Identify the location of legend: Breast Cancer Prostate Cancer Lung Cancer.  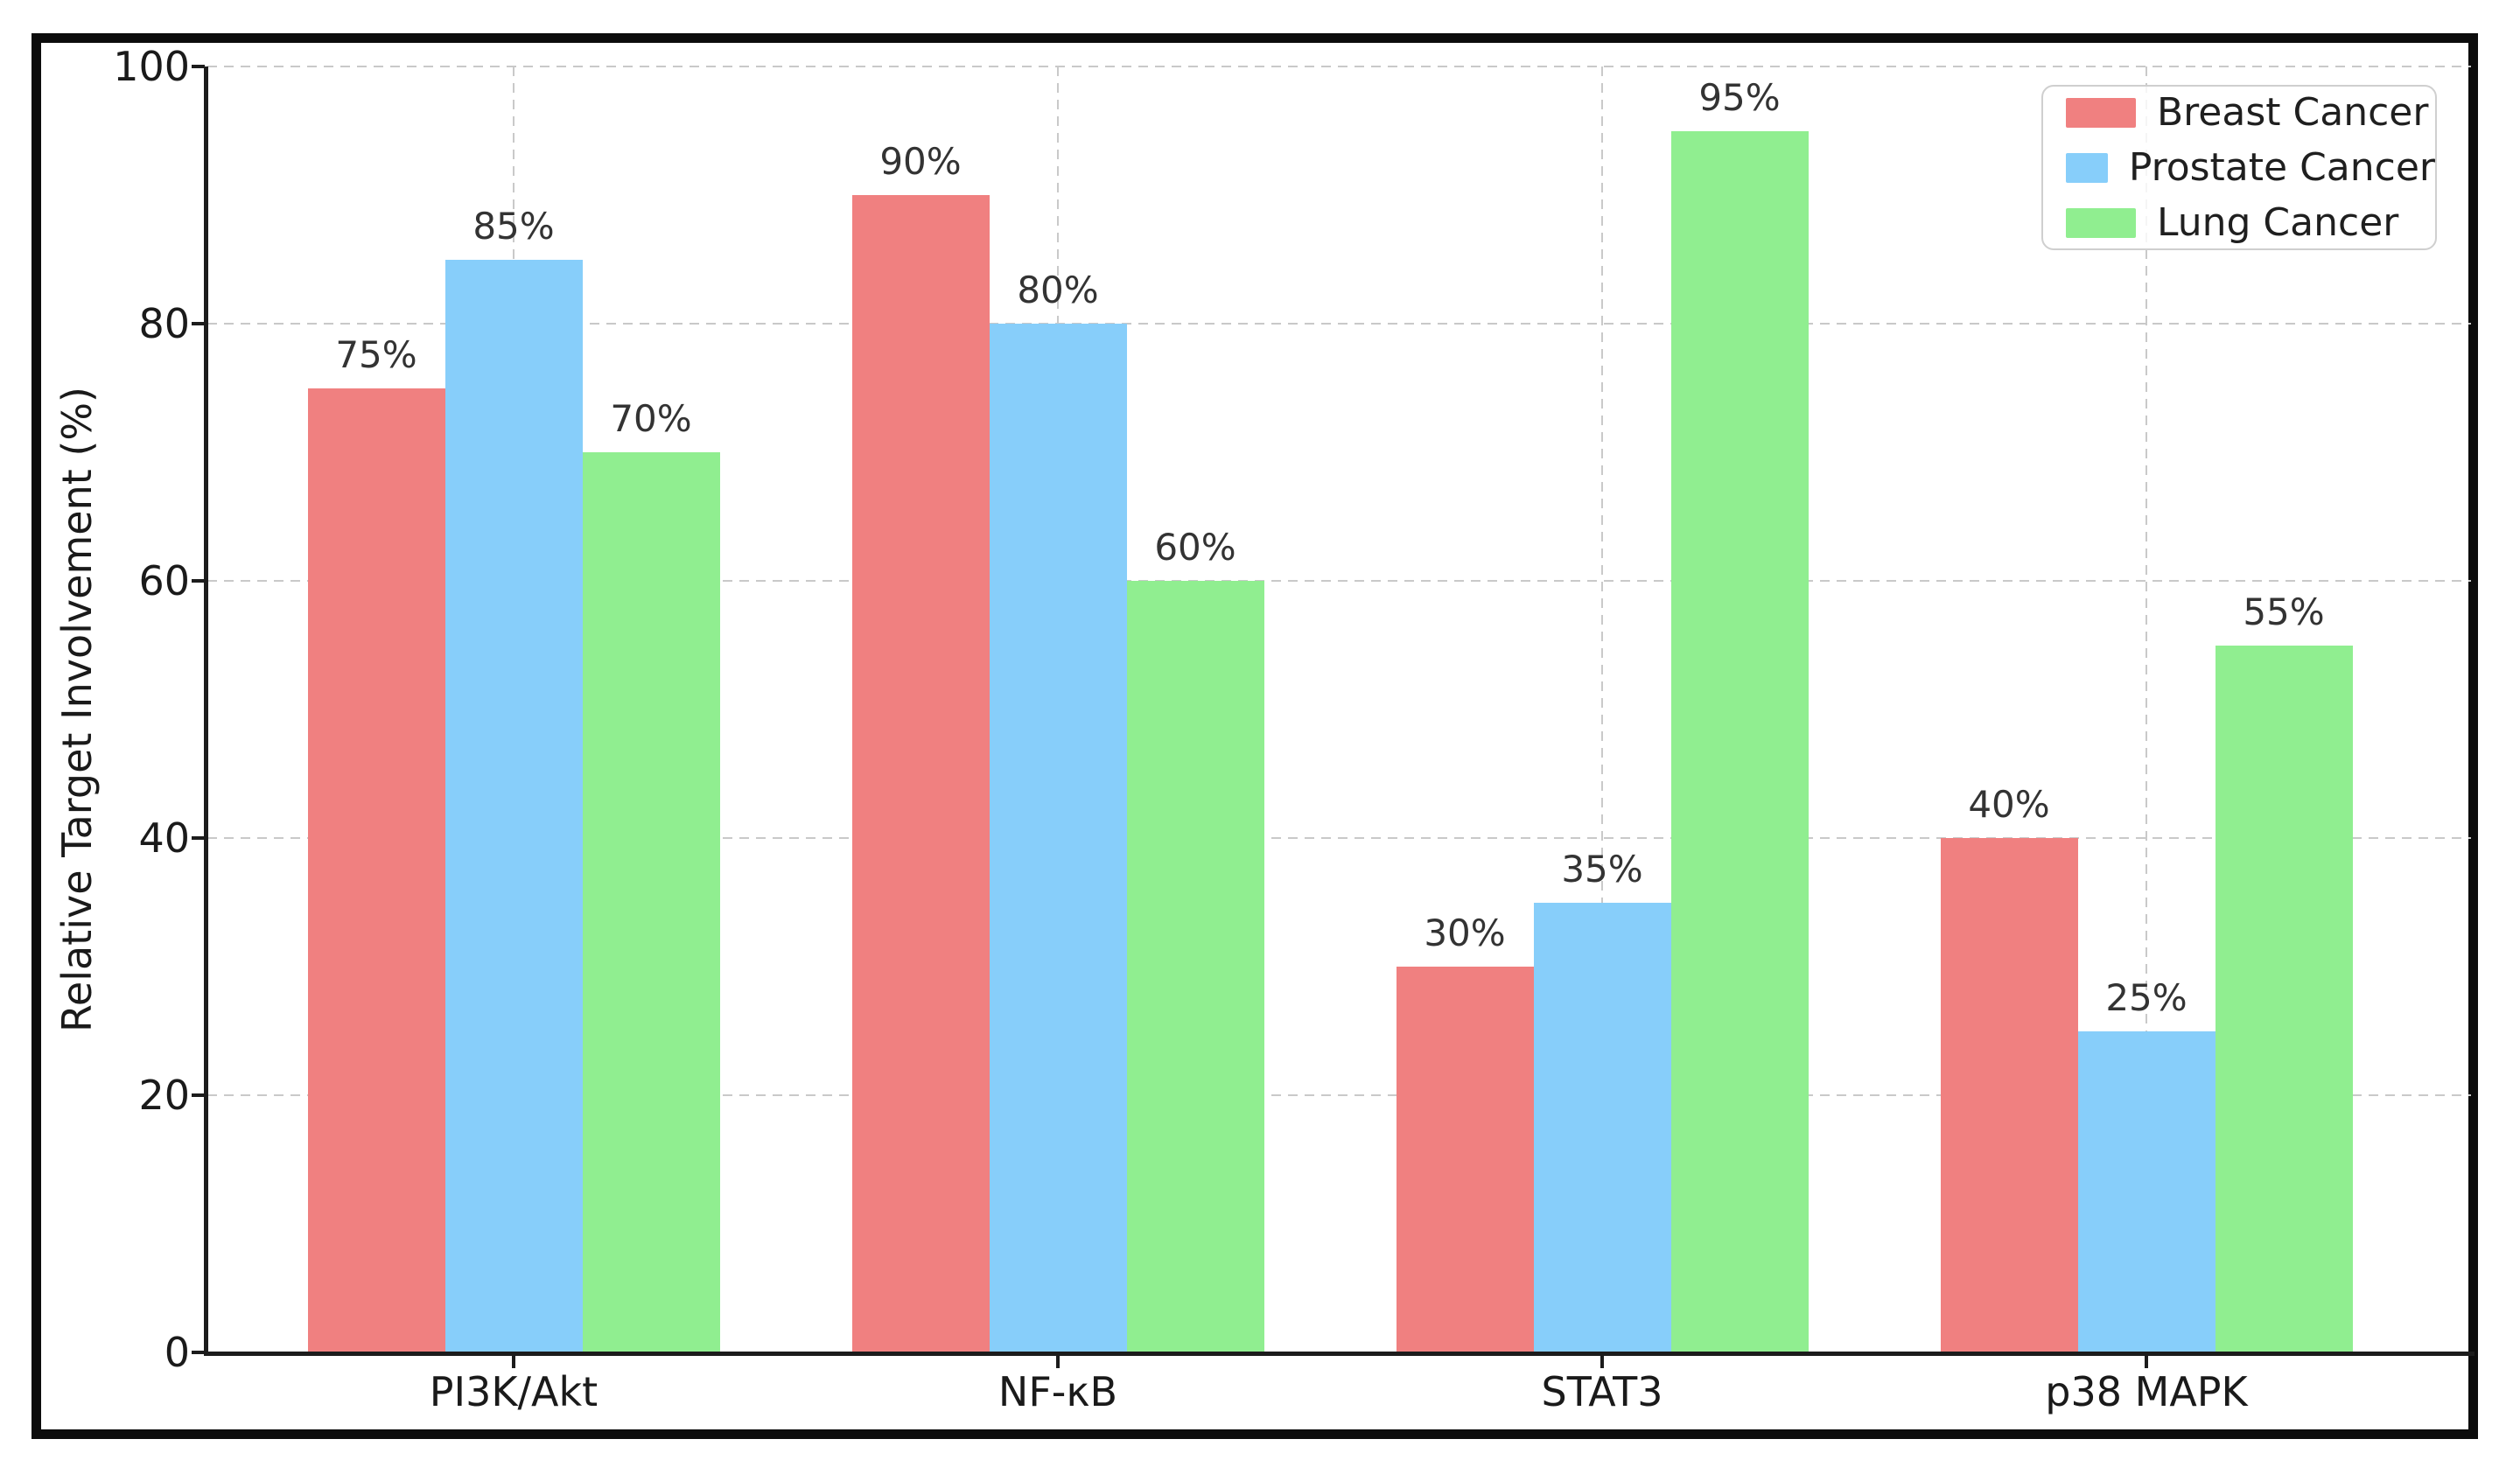
(2239, 167).